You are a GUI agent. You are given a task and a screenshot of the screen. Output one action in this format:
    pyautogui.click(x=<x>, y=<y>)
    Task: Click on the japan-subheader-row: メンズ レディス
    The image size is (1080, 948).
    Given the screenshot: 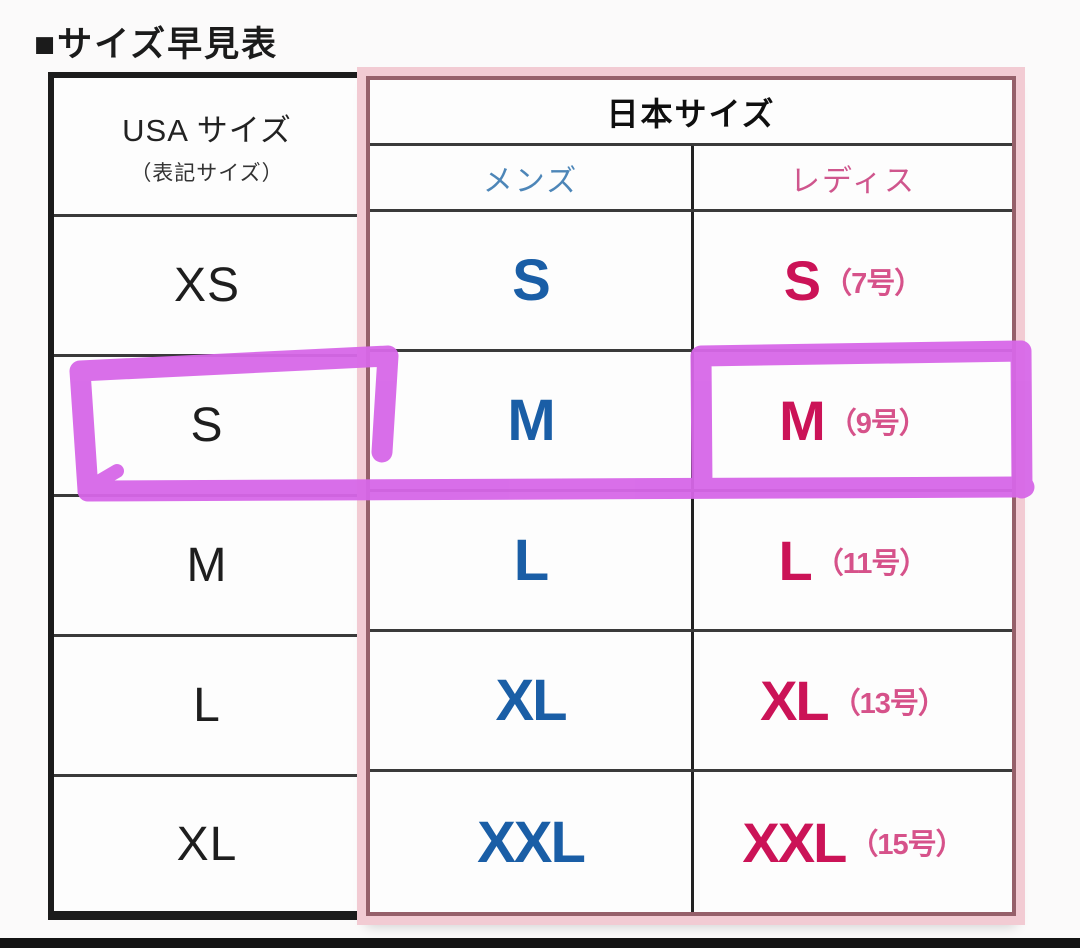 What is the action you would take?
    pyautogui.click(x=691, y=179)
    